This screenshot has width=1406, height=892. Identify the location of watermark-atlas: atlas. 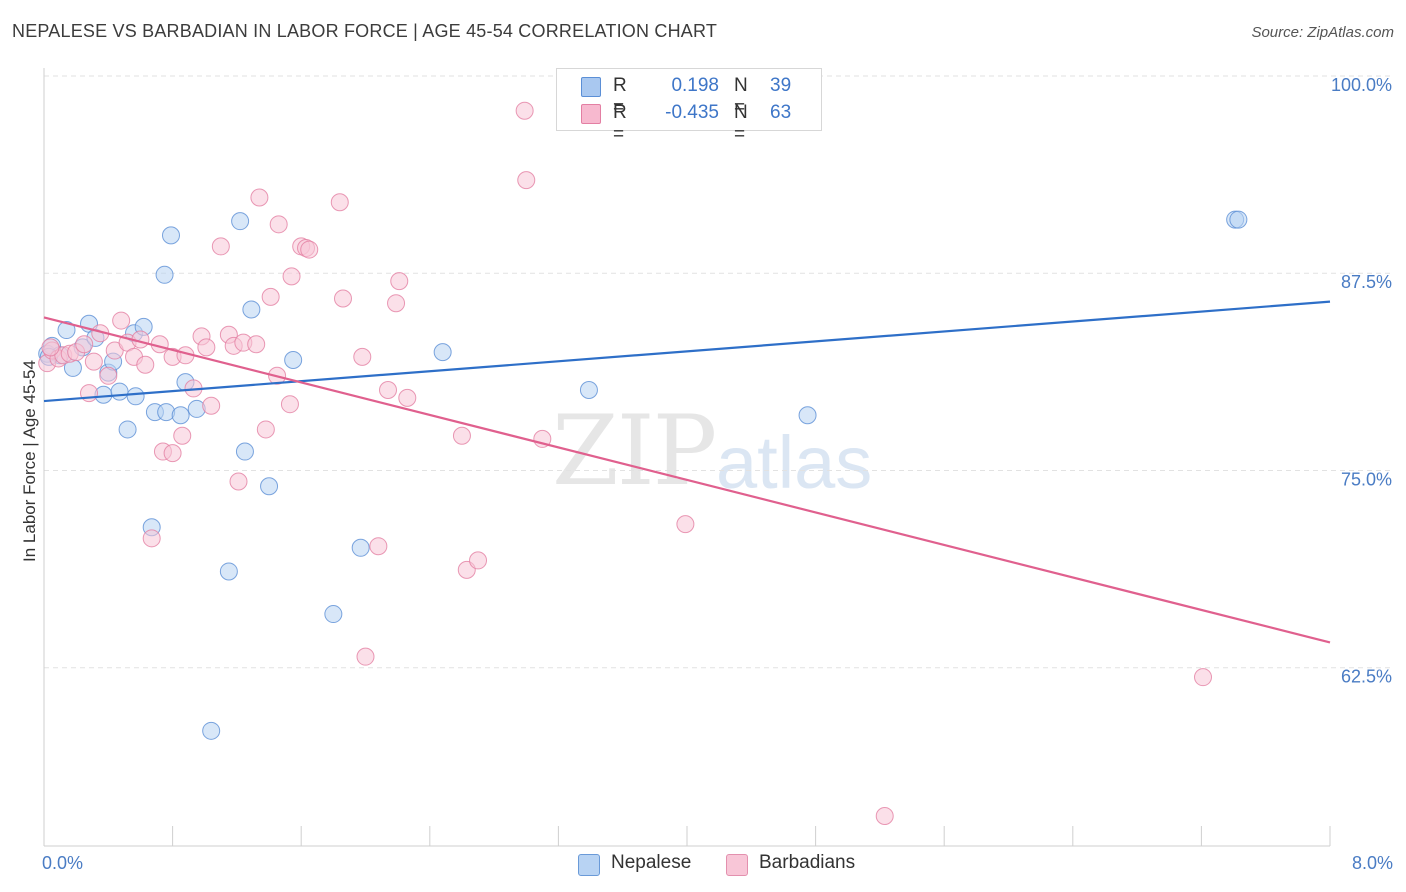
(794, 462).